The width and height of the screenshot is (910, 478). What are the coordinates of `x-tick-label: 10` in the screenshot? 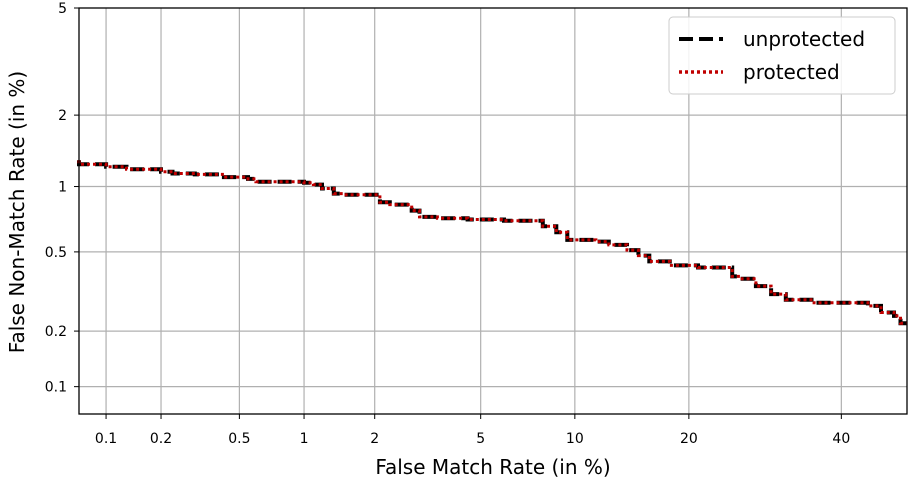 It's located at (575, 439).